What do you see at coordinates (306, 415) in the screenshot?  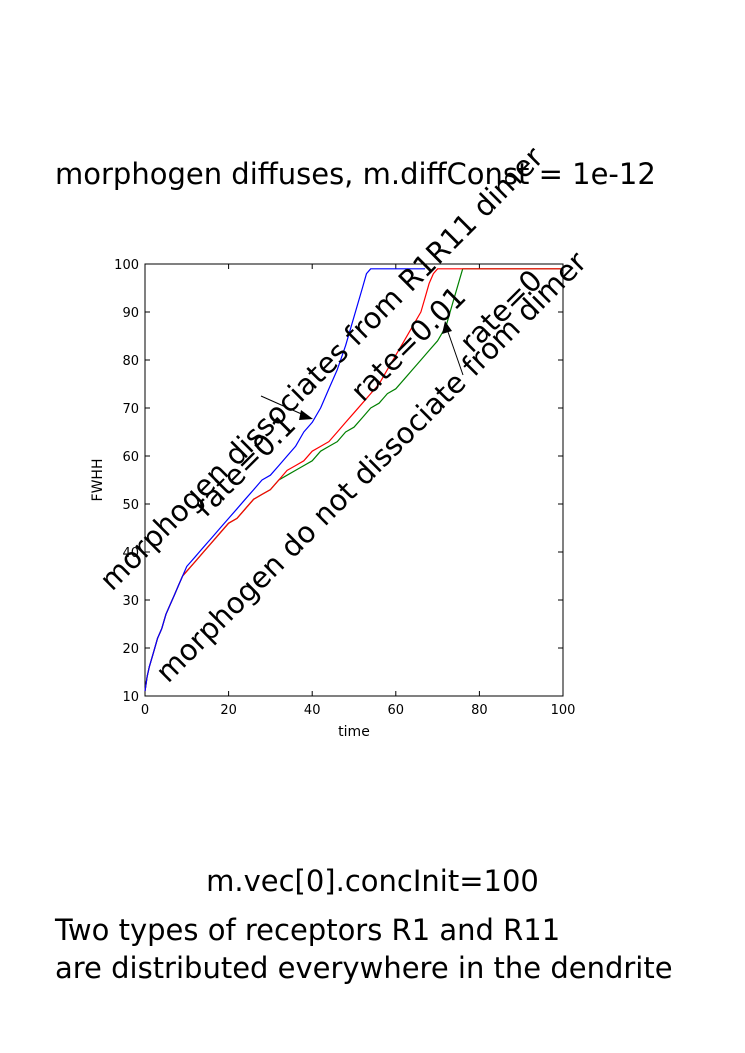 I see `arrowhead-rate-0.1` at bounding box center [306, 415].